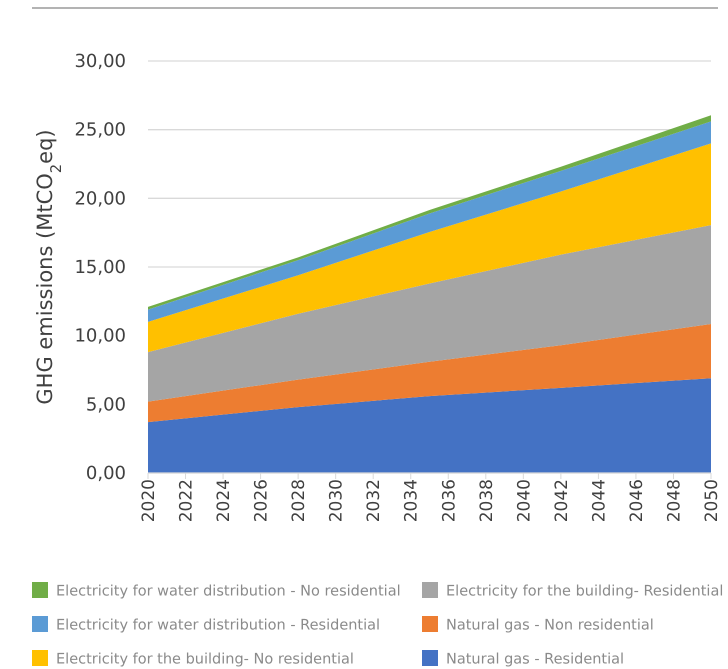 Image resolution: width=728 pixels, height=669 pixels. Describe the element at coordinates (535, 660) in the screenshot. I see `legend-label: Natural gas - Residential` at that location.